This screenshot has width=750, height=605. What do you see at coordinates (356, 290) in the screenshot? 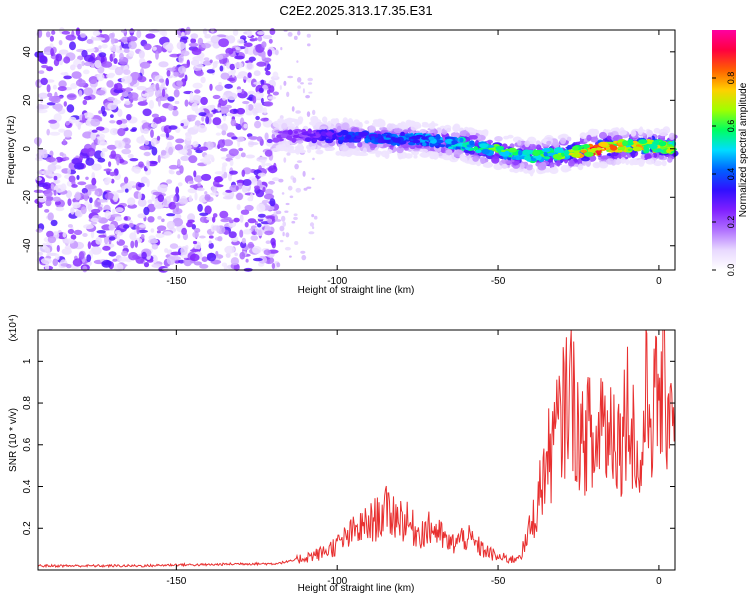
I see `spectrogram-x-label: Height of straight line (km)` at bounding box center [356, 290].